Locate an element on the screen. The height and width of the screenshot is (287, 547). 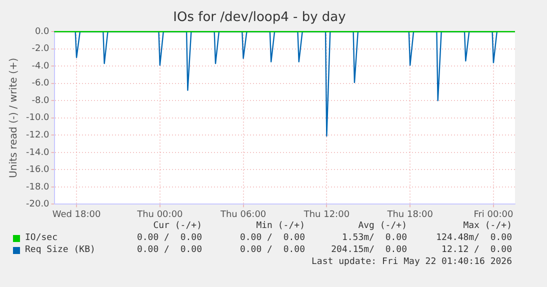
y-tick-label: -14.0 is located at coordinates (38, 153).